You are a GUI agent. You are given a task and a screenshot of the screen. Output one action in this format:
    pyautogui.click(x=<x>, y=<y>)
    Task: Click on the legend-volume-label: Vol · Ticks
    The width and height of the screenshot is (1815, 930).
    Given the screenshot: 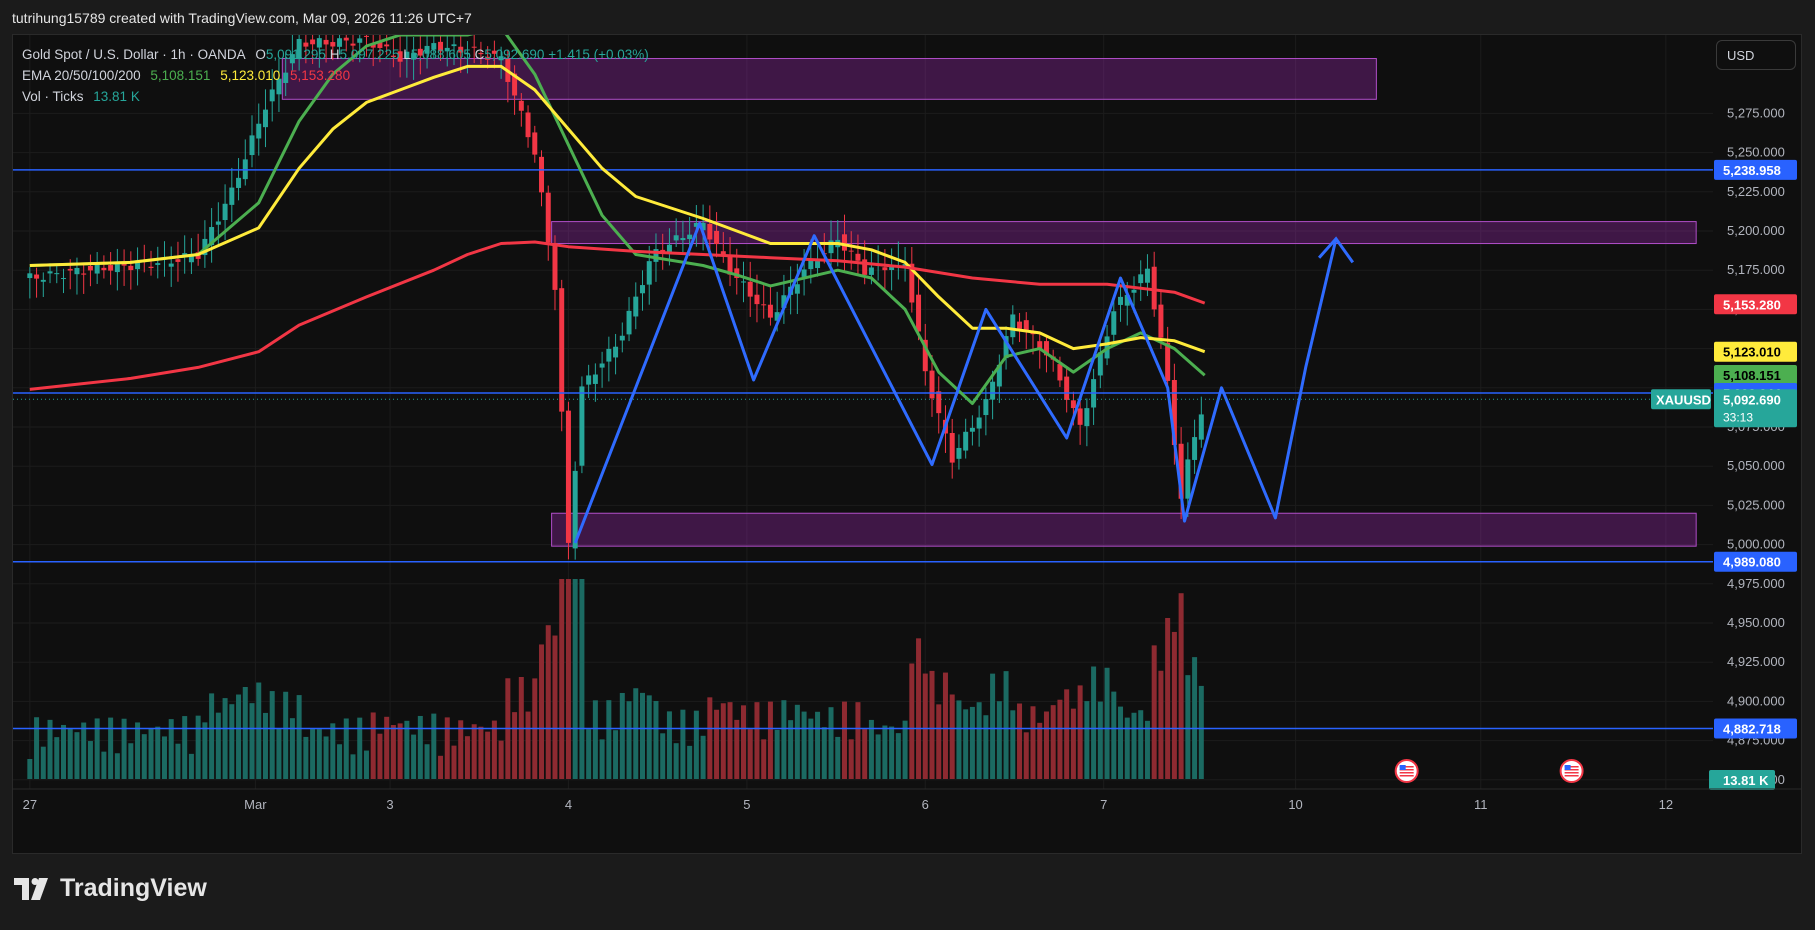 What is the action you would take?
    pyautogui.click(x=53, y=96)
    